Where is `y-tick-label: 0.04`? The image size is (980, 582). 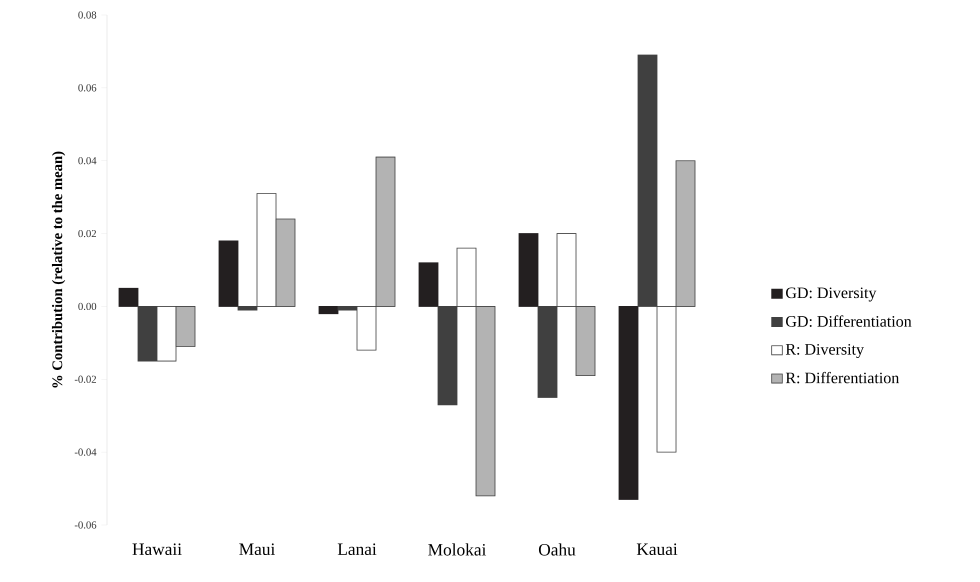
y-tick-label: 0.04 is located at coordinates (87, 160).